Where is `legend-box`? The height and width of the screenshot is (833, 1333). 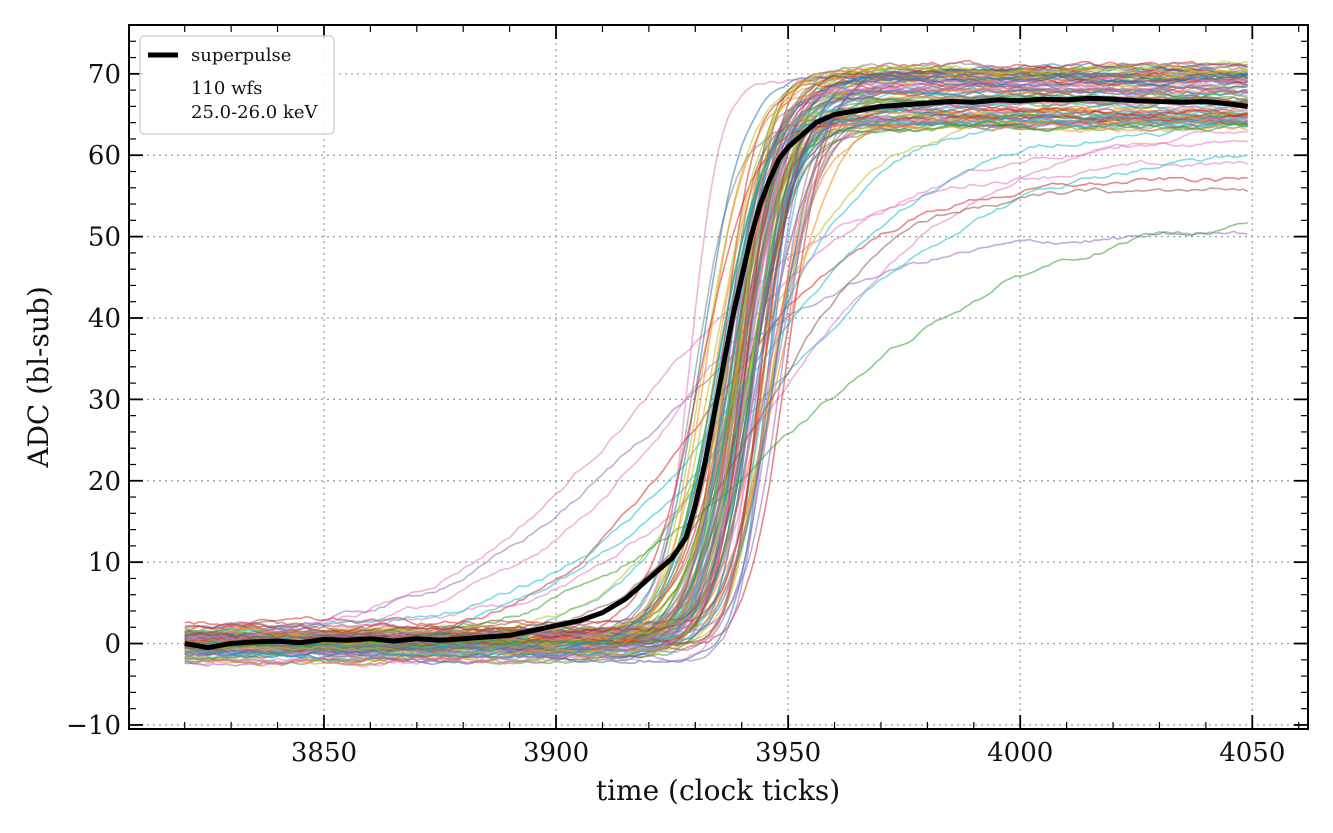 legend-box is located at coordinates (237, 85).